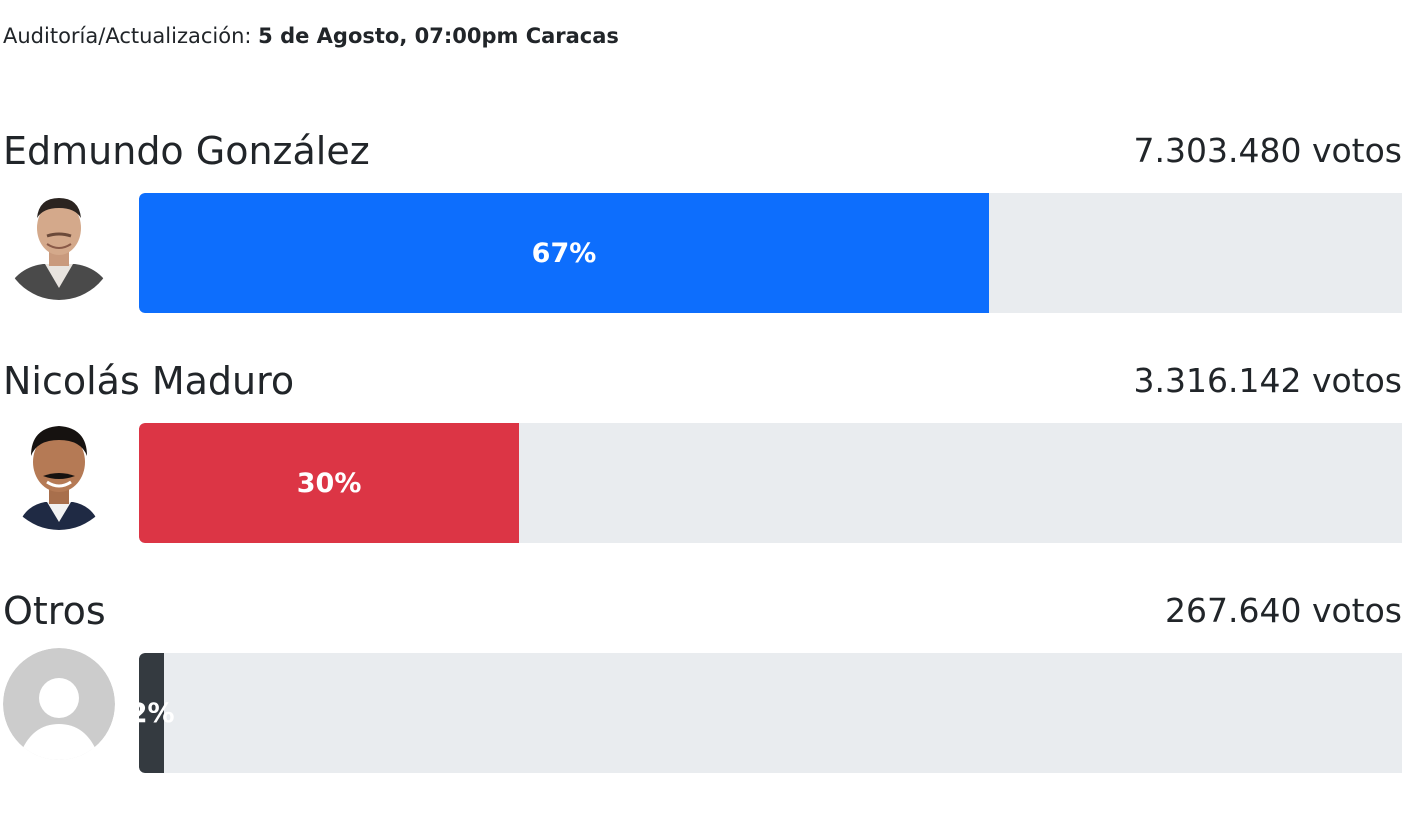 This screenshot has width=1402, height=818. I want to click on vote-progress-track: 67%, so click(770, 253).